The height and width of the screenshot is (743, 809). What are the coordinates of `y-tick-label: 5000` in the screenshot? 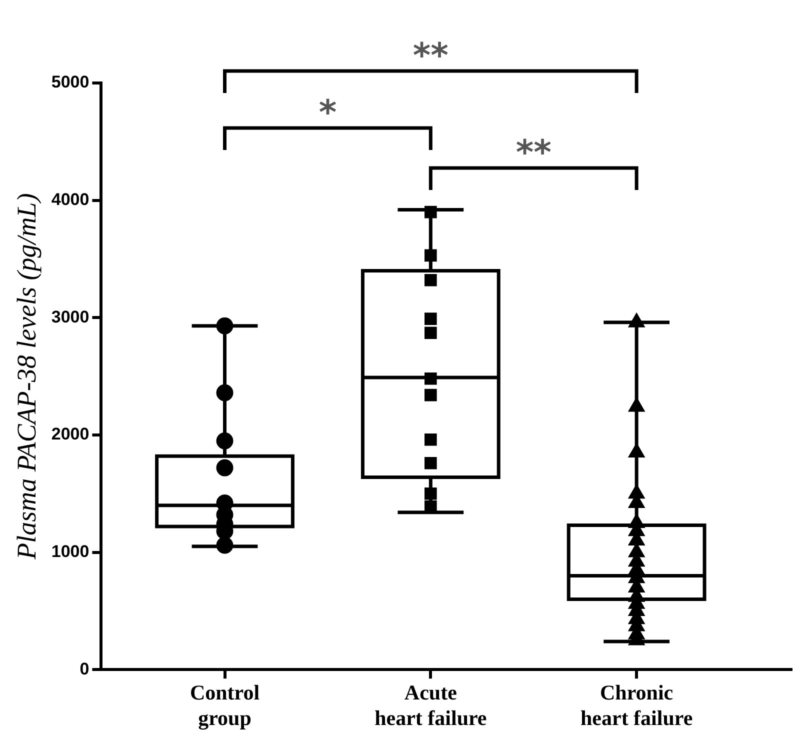 It's located at (70, 82).